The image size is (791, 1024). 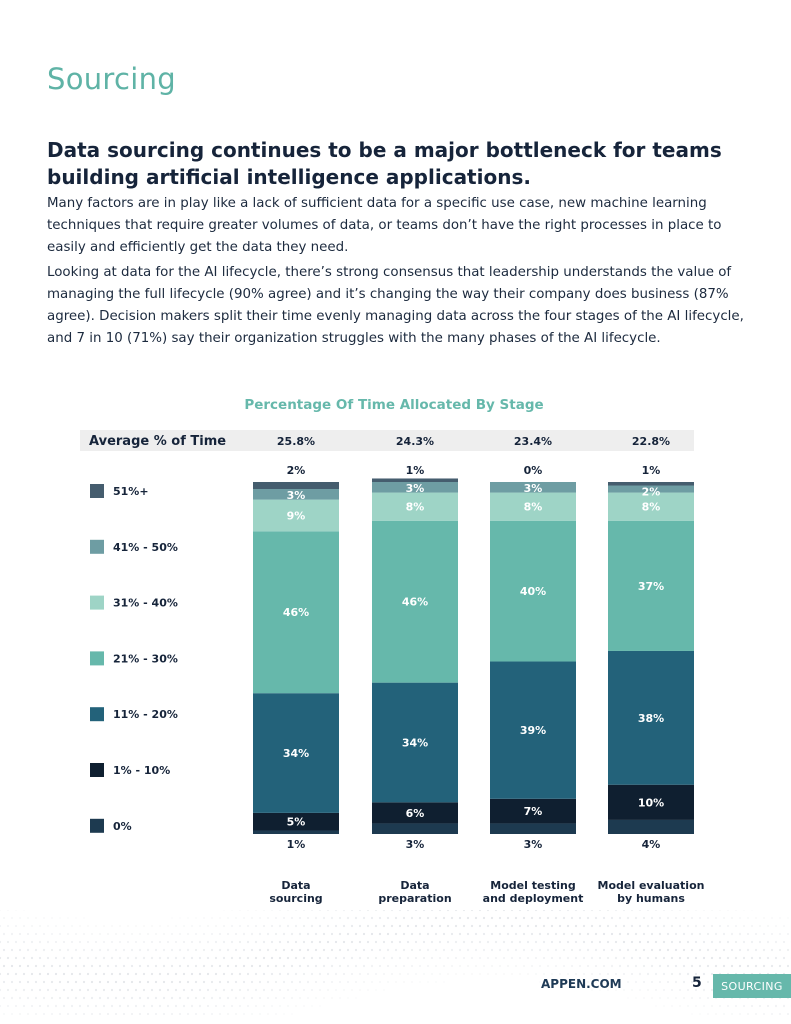 What do you see at coordinates (97, 714) in the screenshot?
I see `legend-swatch` at bounding box center [97, 714].